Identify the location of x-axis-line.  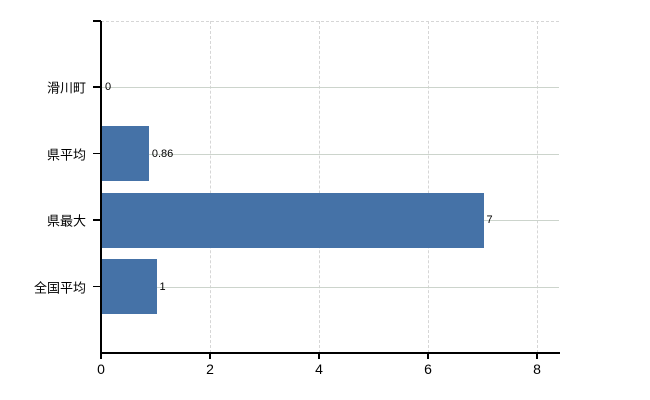
(330, 353).